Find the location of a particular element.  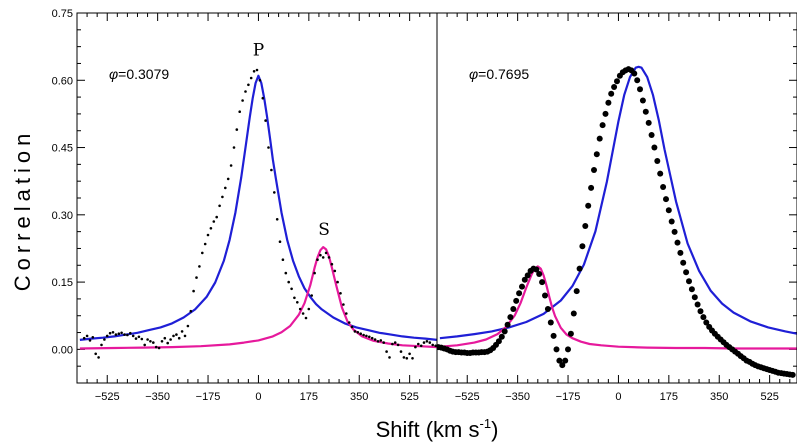

phase-value: =0.7695 is located at coordinates (503, 74).